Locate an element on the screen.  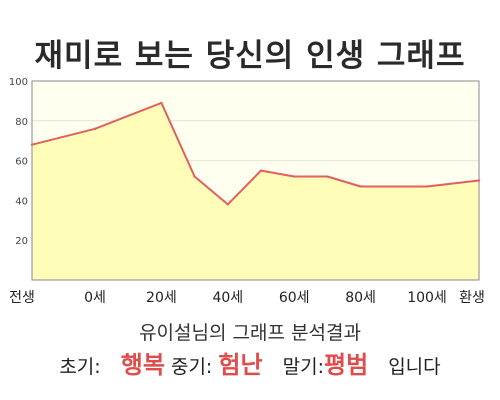
x-tick-label: 60세 is located at coordinates (294, 298).